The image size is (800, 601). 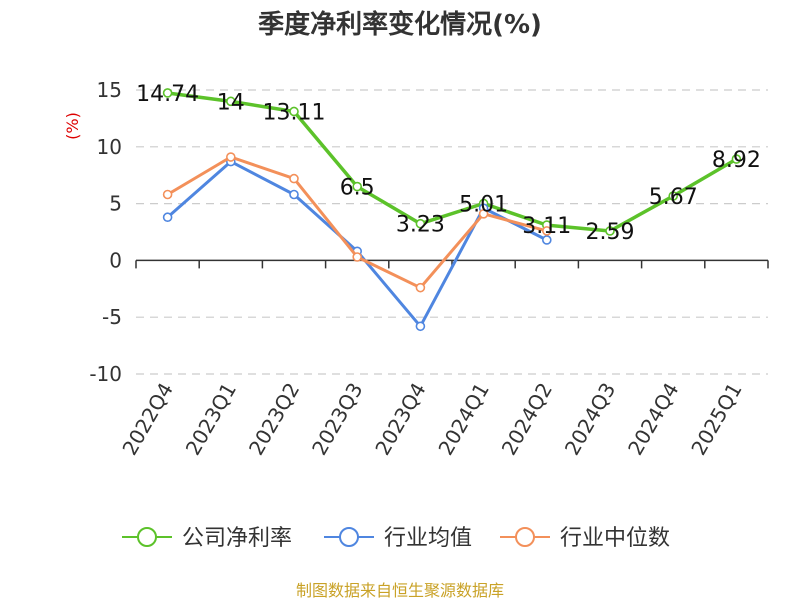 What do you see at coordinates (527, 419) in the screenshot?
I see `x-tick-label: 2024Q2` at bounding box center [527, 419].